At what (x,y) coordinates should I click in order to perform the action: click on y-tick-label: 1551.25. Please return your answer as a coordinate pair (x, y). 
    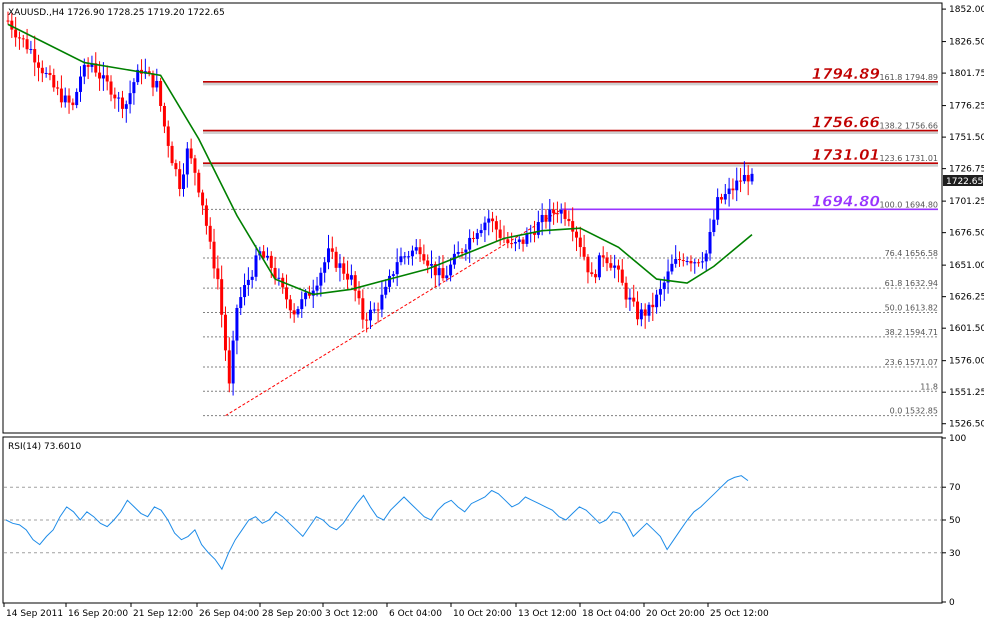
    Looking at the image, I should click on (966, 393).